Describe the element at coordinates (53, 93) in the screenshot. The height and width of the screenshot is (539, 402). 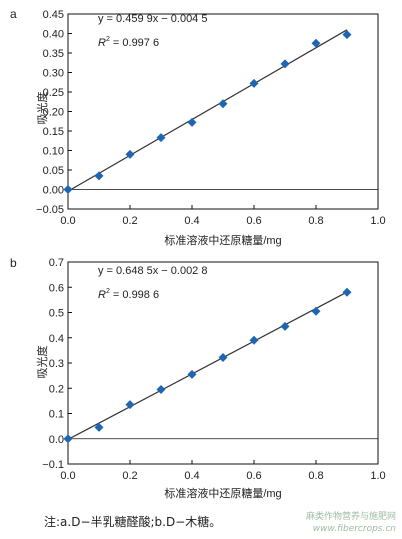
I see `y-tick-label: 0.25` at that location.